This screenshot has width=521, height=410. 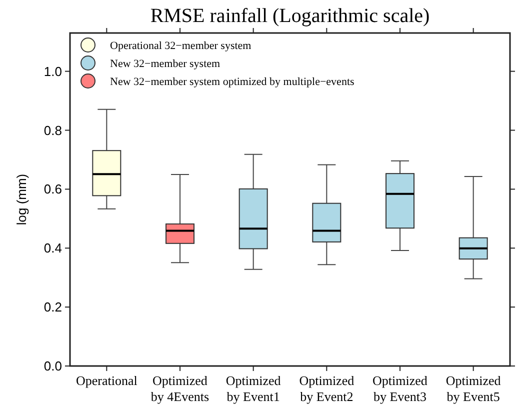 What do you see at coordinates (107, 380) in the screenshot?
I see `x-tick-label: Operational` at bounding box center [107, 380].